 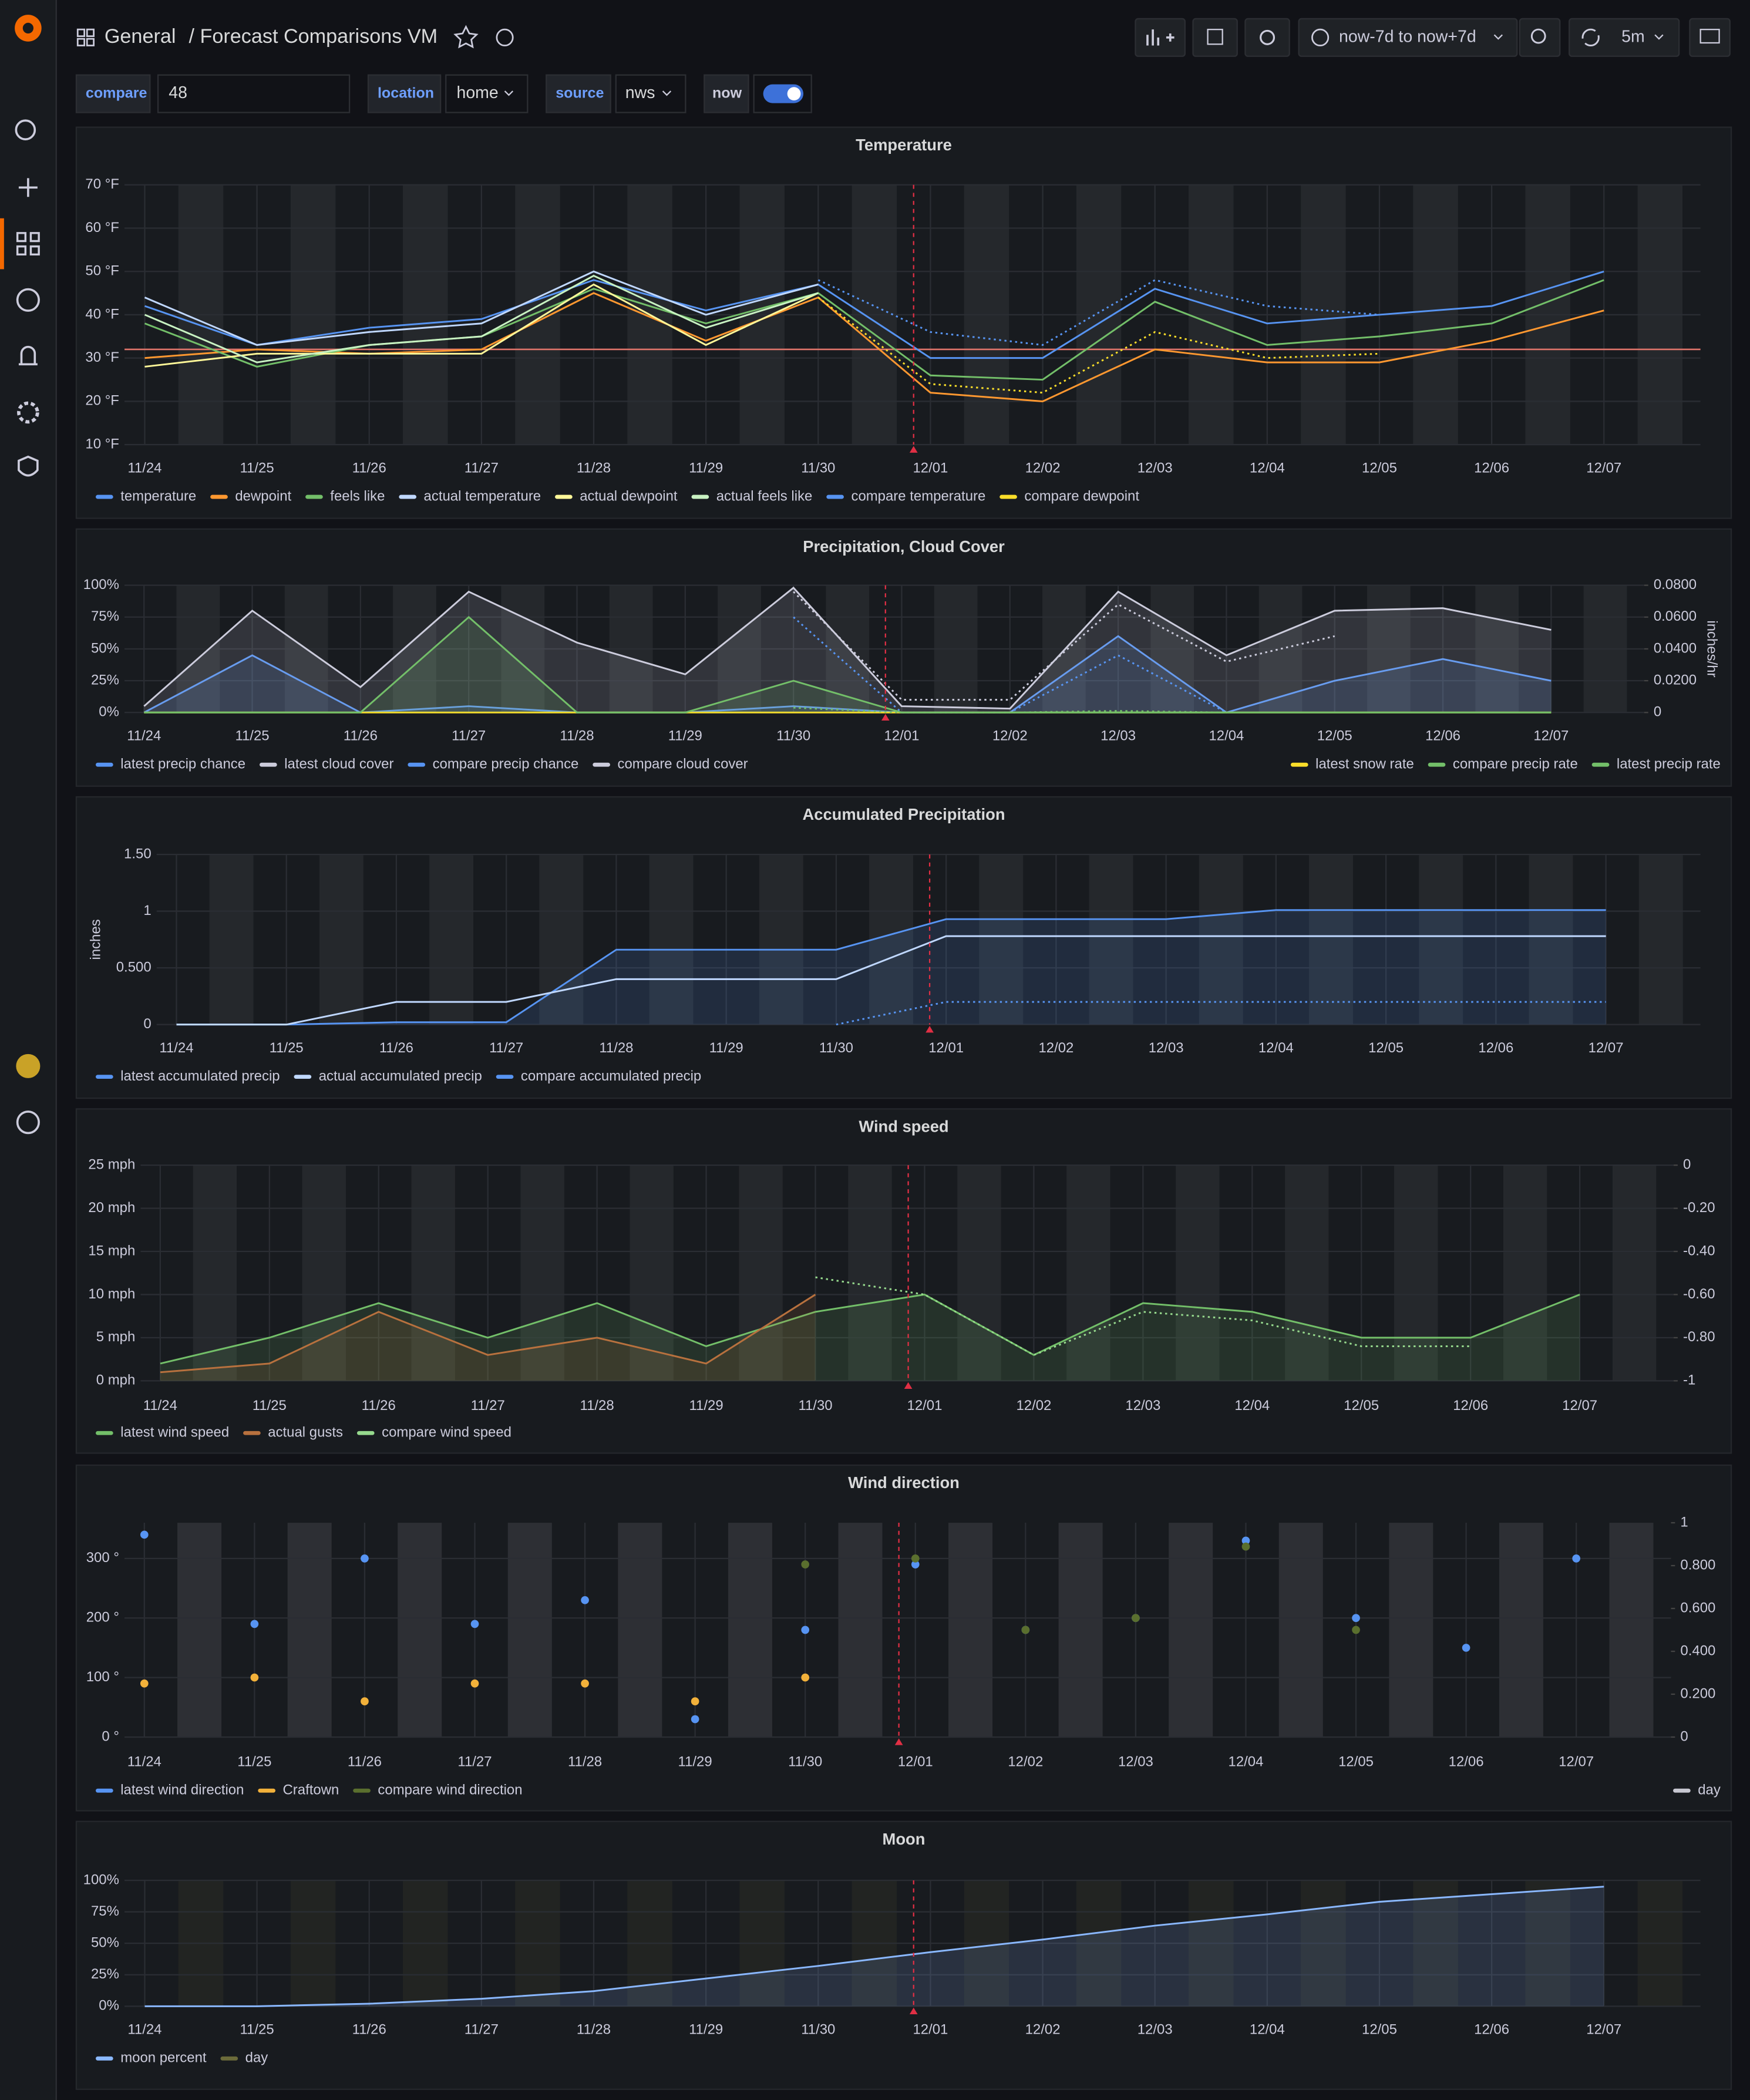 What do you see at coordinates (25, 130) in the screenshot?
I see `search-icon` at bounding box center [25, 130].